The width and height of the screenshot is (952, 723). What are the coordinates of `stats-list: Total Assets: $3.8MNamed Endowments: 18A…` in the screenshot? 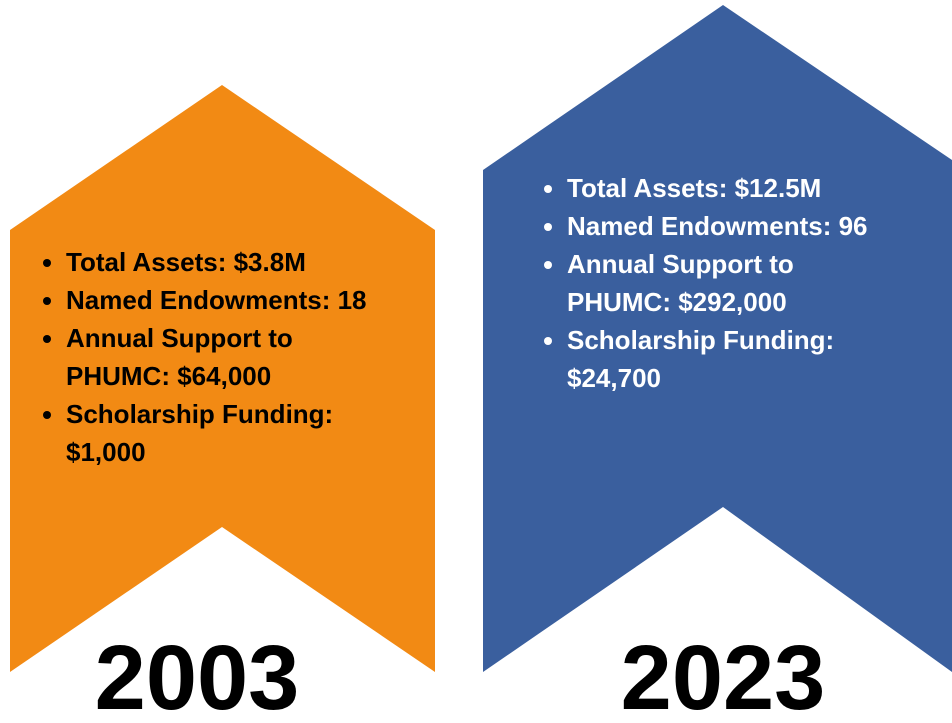 It's located at (217, 357).